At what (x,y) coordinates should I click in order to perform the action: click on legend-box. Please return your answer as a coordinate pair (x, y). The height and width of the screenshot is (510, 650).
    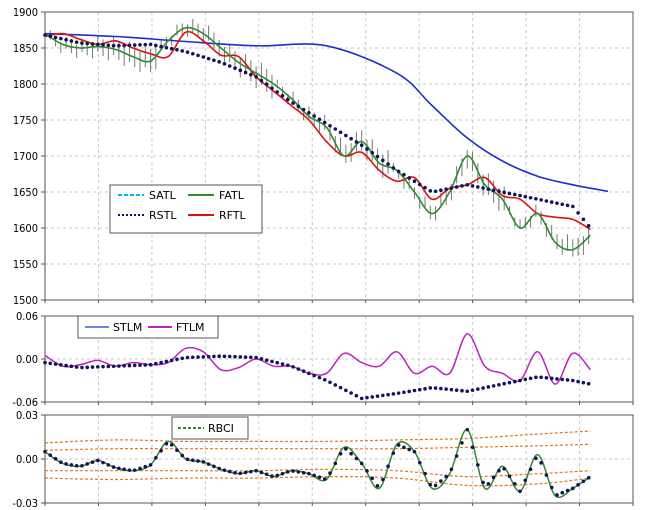
    Looking at the image, I should click on (186, 209).